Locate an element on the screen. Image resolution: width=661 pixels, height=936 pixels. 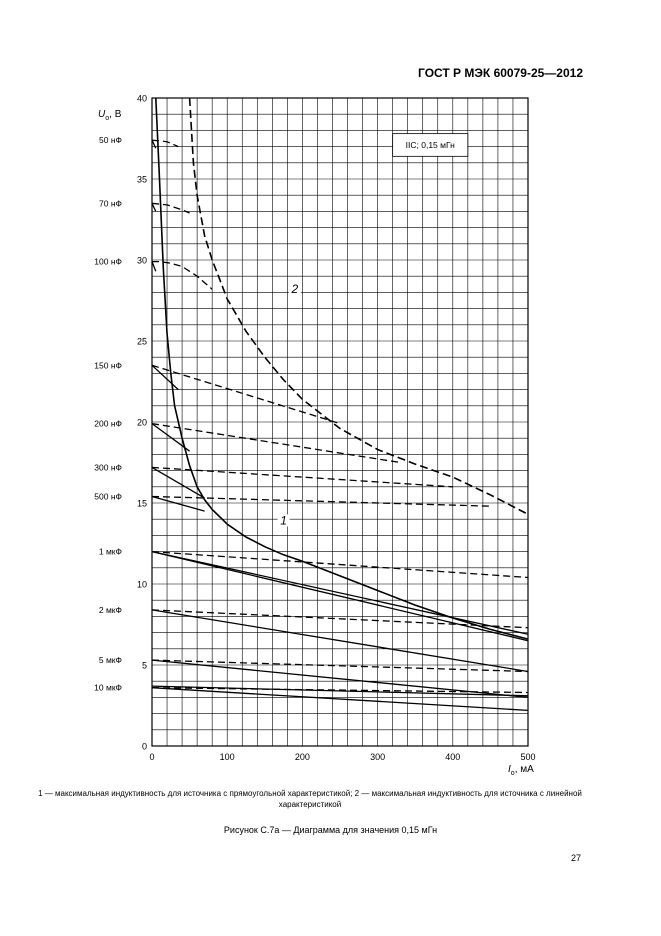
capacitance-label: 50 нФ is located at coordinates (110, 140).